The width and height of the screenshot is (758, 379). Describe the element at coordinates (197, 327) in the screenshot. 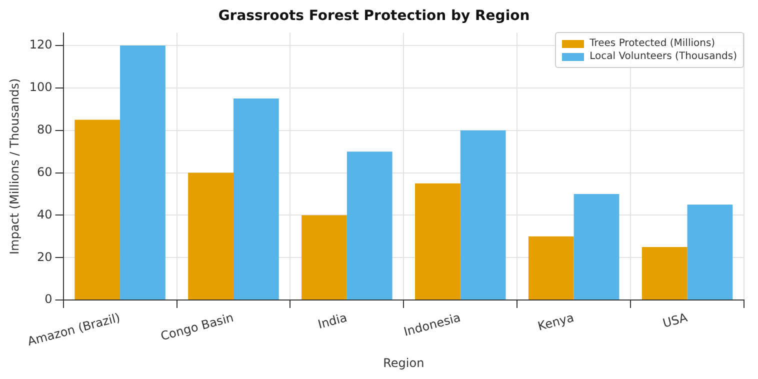

I see `x-tick-label: Congo Basin` at that location.